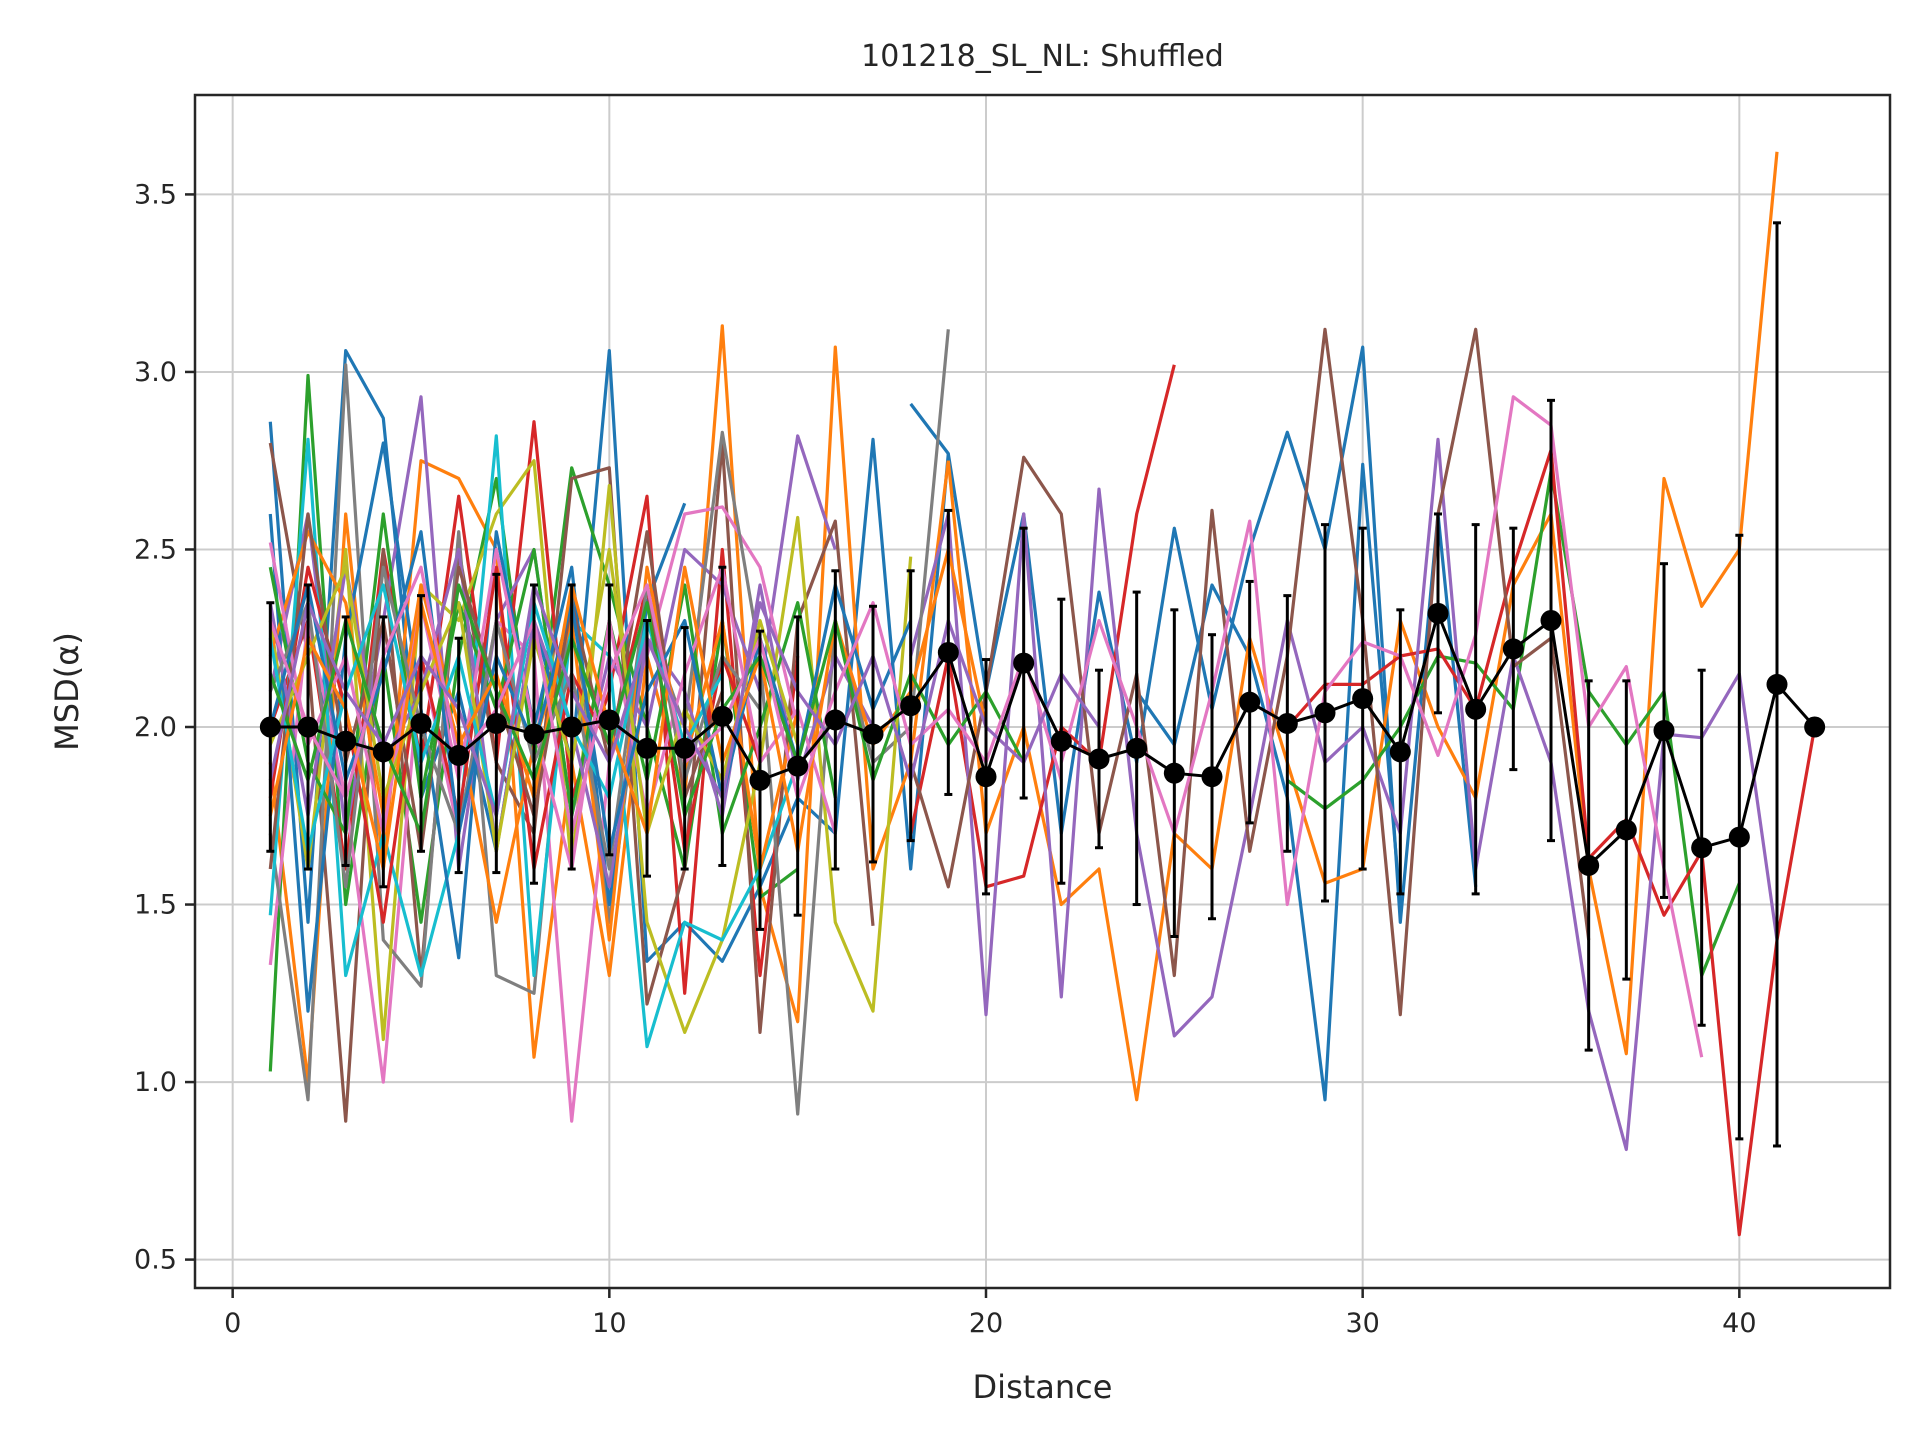  What do you see at coordinates (609, 1323) in the screenshot?
I see `x-tick-label: 10` at bounding box center [609, 1323].